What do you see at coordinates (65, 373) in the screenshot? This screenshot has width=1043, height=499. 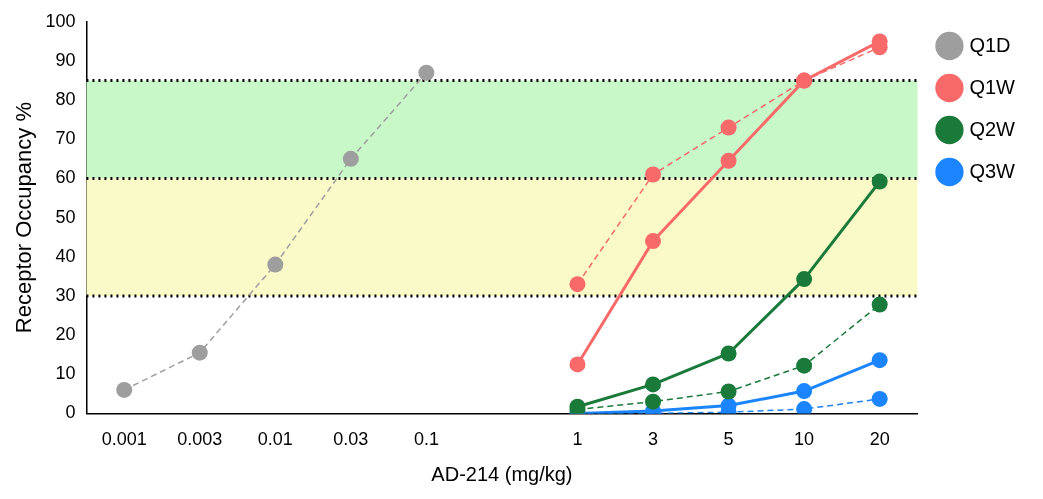 I see `y-tick-label: 10` at bounding box center [65, 373].